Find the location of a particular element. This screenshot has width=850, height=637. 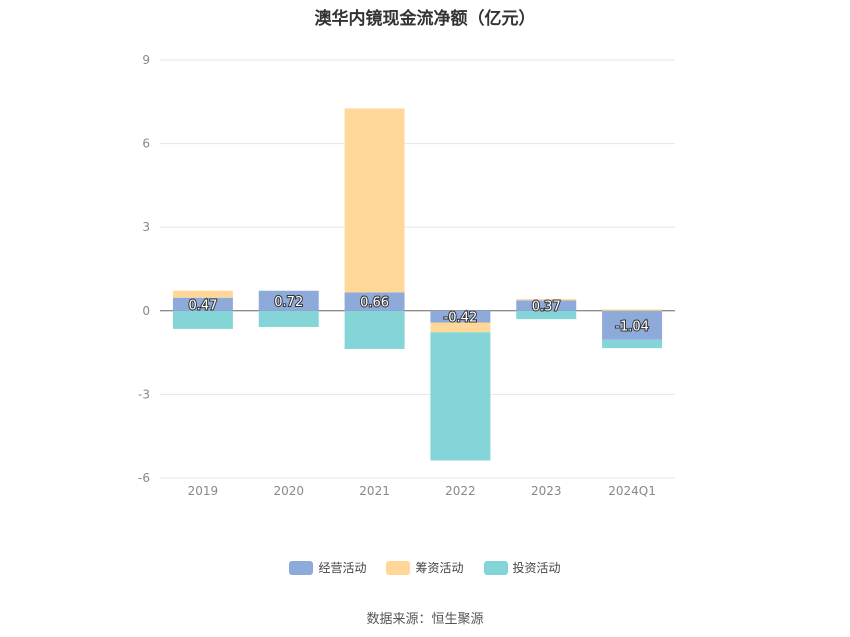

data-label: -1.04 is located at coordinates (632, 326).